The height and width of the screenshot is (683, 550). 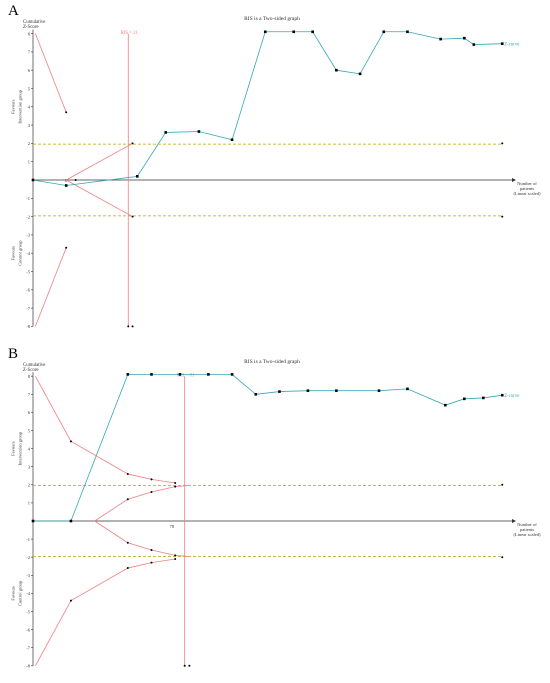 I want to click on y-tick-label: 3, so click(x=29, y=125).